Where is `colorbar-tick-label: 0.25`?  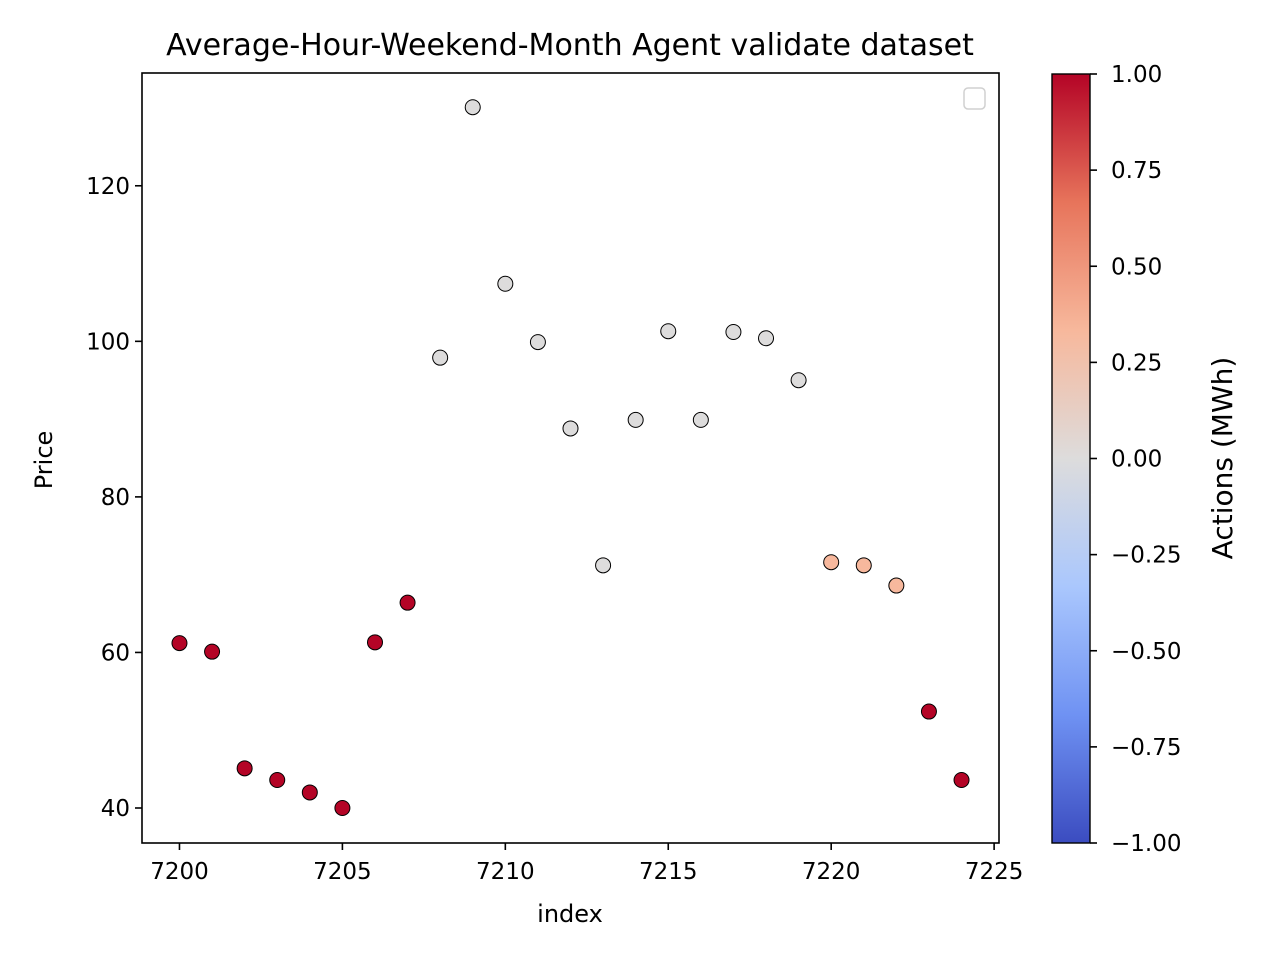
colorbar-tick-label: 0.25 is located at coordinates (1136, 363).